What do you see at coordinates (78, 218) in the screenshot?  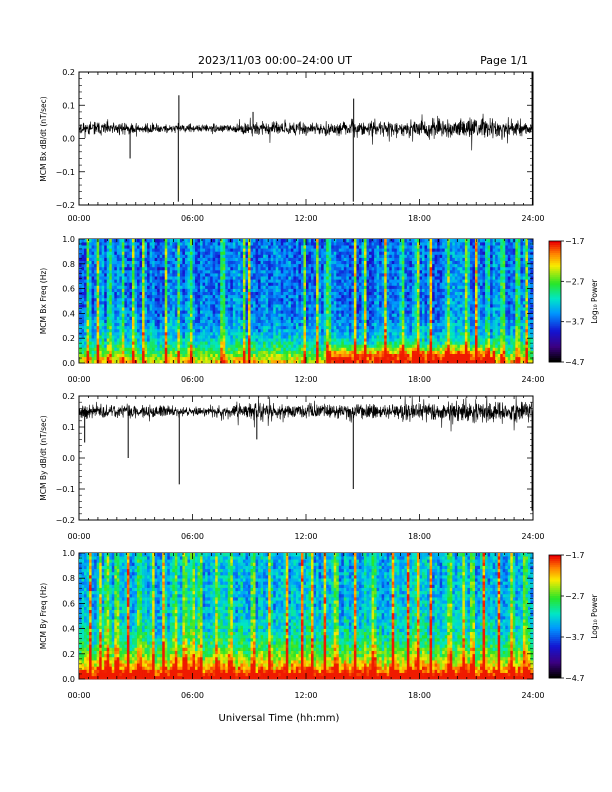 I see `x-tick-label: 00:00` at bounding box center [78, 218].